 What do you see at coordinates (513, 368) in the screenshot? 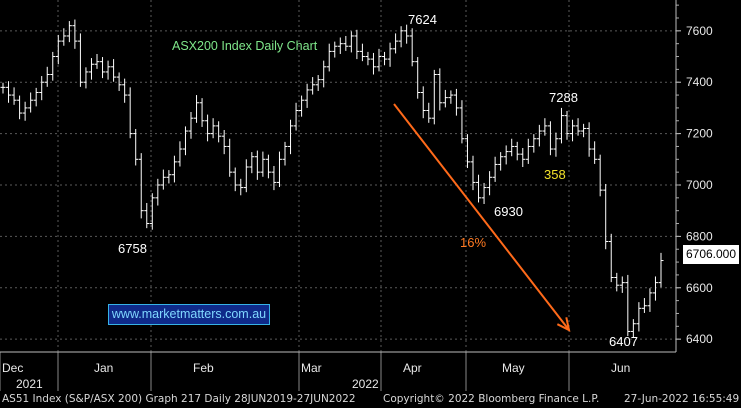
I see `x-tick-label: May` at bounding box center [513, 368].